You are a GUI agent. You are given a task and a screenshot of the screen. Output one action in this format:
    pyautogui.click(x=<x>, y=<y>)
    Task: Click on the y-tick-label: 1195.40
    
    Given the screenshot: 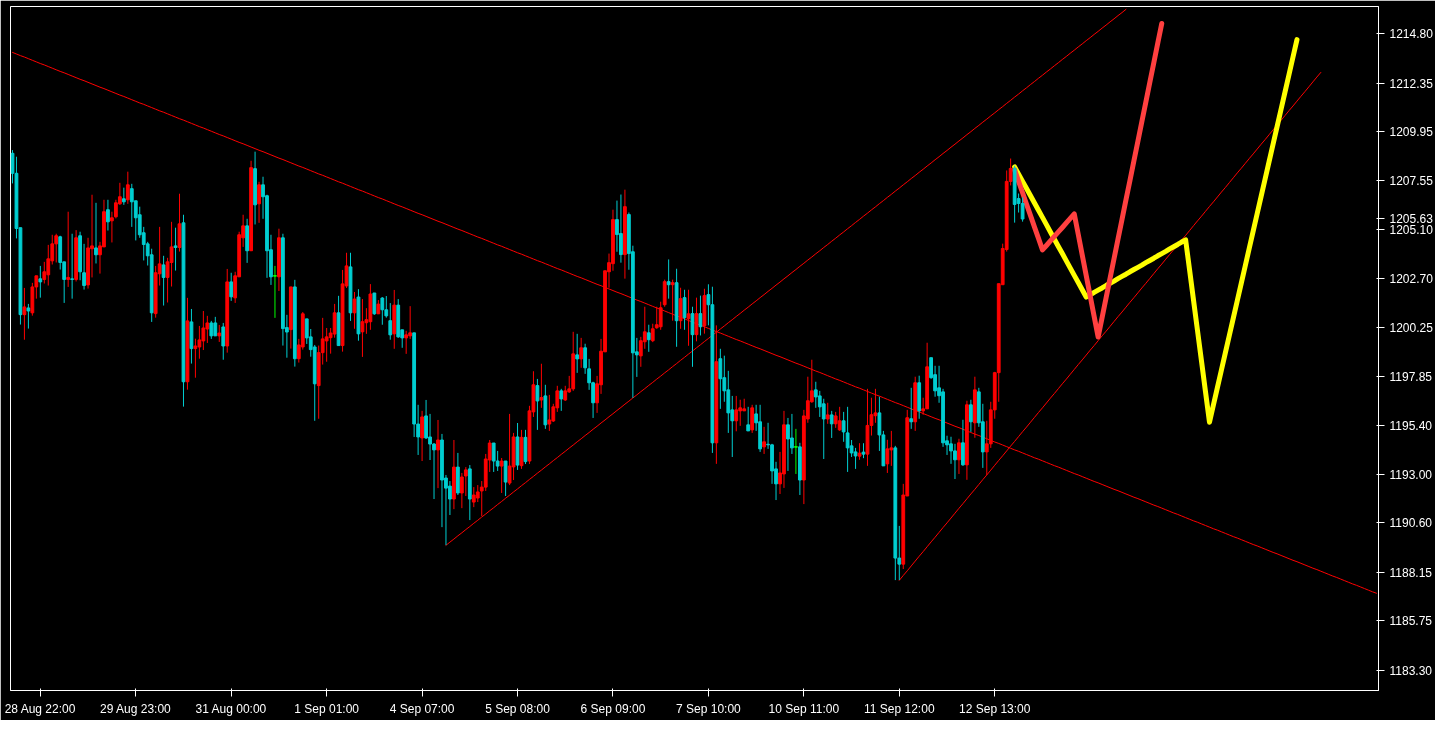 What is the action you would take?
    pyautogui.click(x=1411, y=426)
    